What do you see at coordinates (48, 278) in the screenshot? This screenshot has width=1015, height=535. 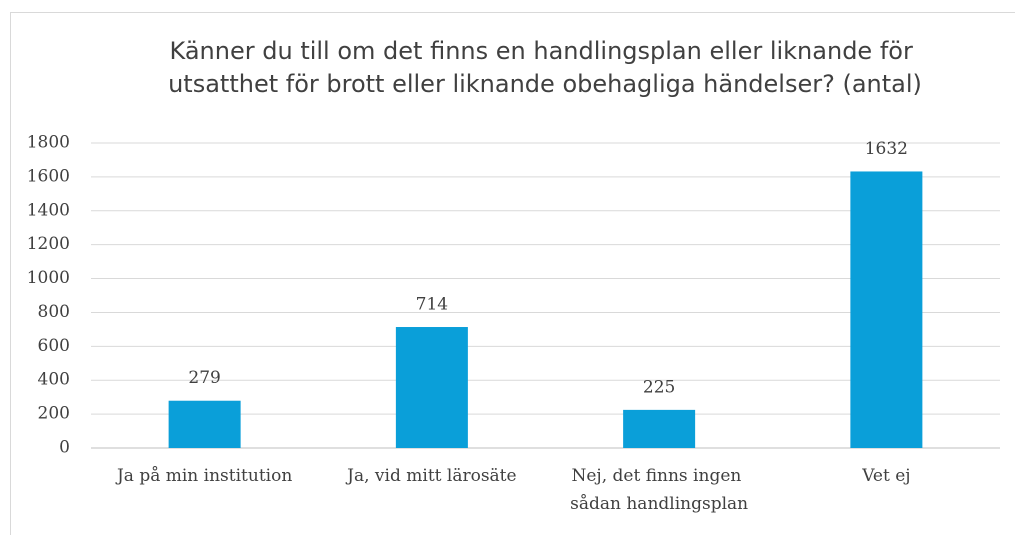 I see `y-tick-label: 1000` at bounding box center [48, 278].